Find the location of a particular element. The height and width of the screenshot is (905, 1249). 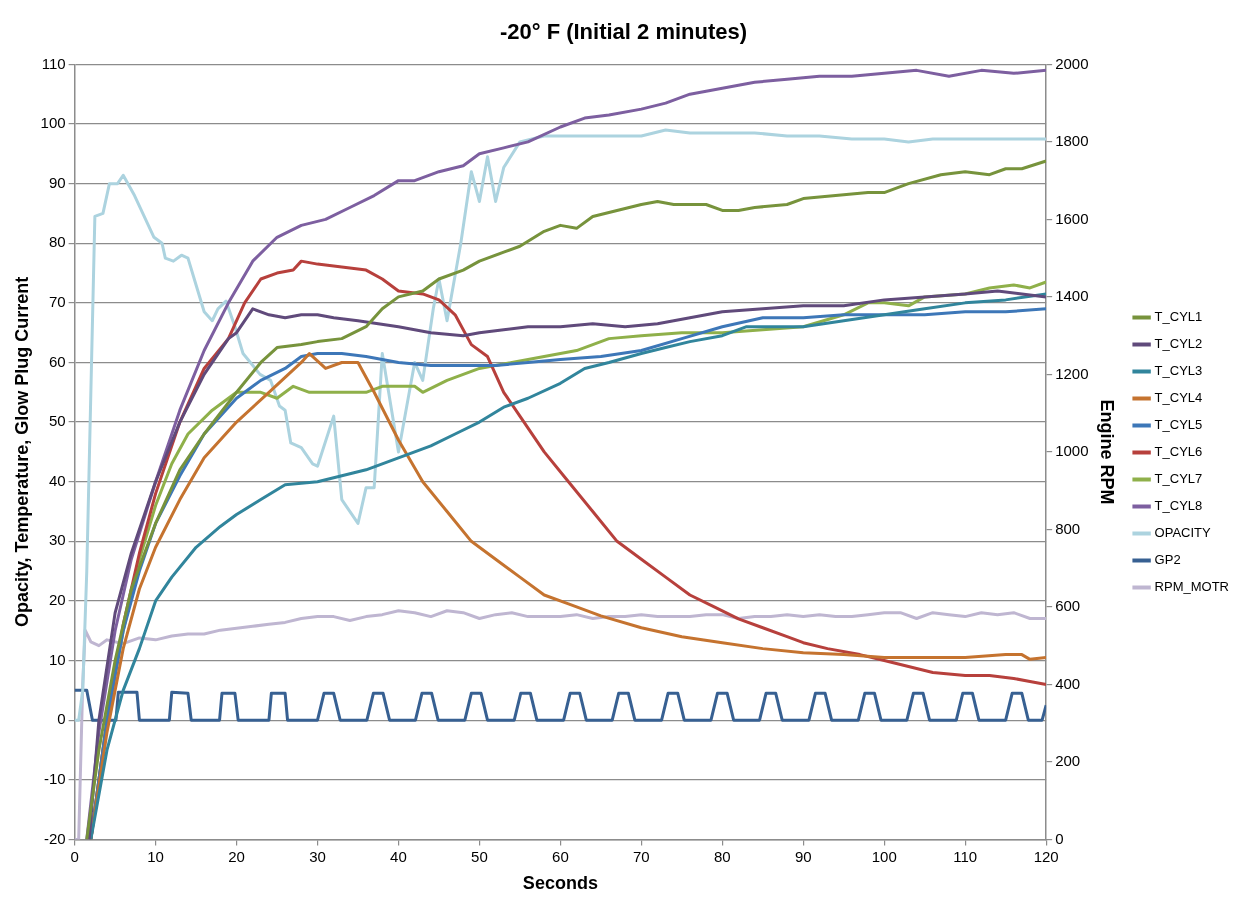

y-tick-label: 10 is located at coordinates (57, 659).